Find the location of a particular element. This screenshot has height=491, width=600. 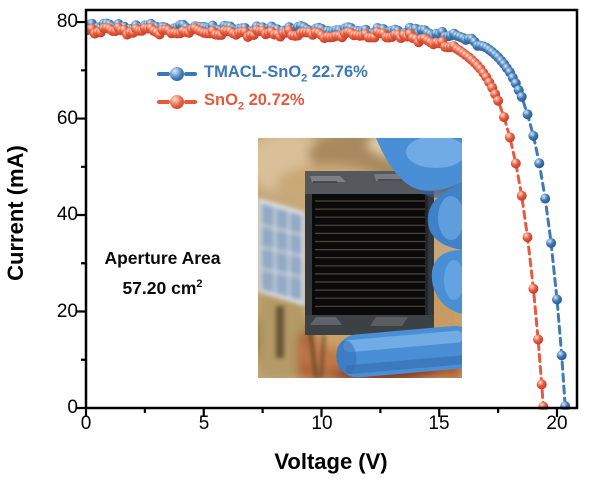

module-cell-stripes is located at coordinates (370, 253).